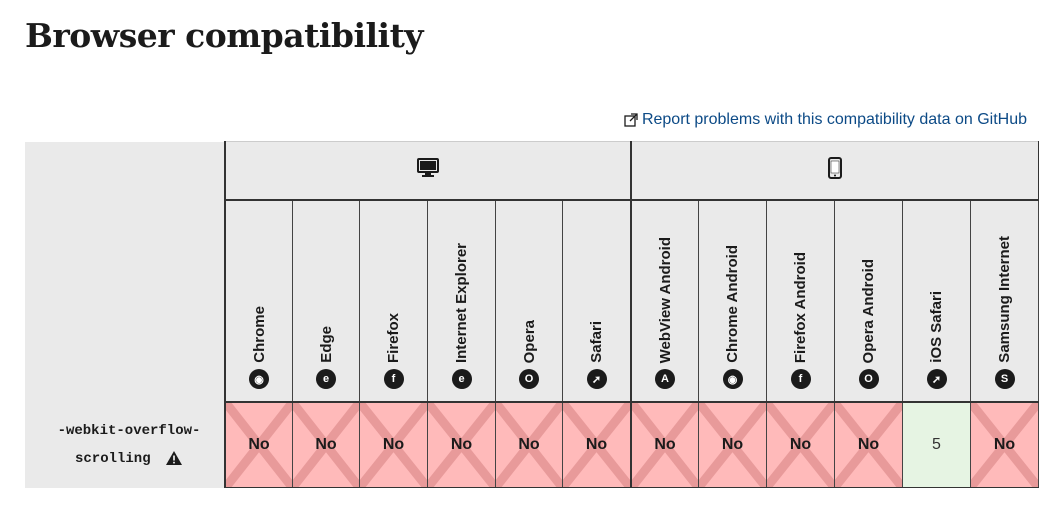 This screenshot has height=521, width=1054. What do you see at coordinates (174, 458) in the screenshot?
I see `warning-icon` at bounding box center [174, 458].